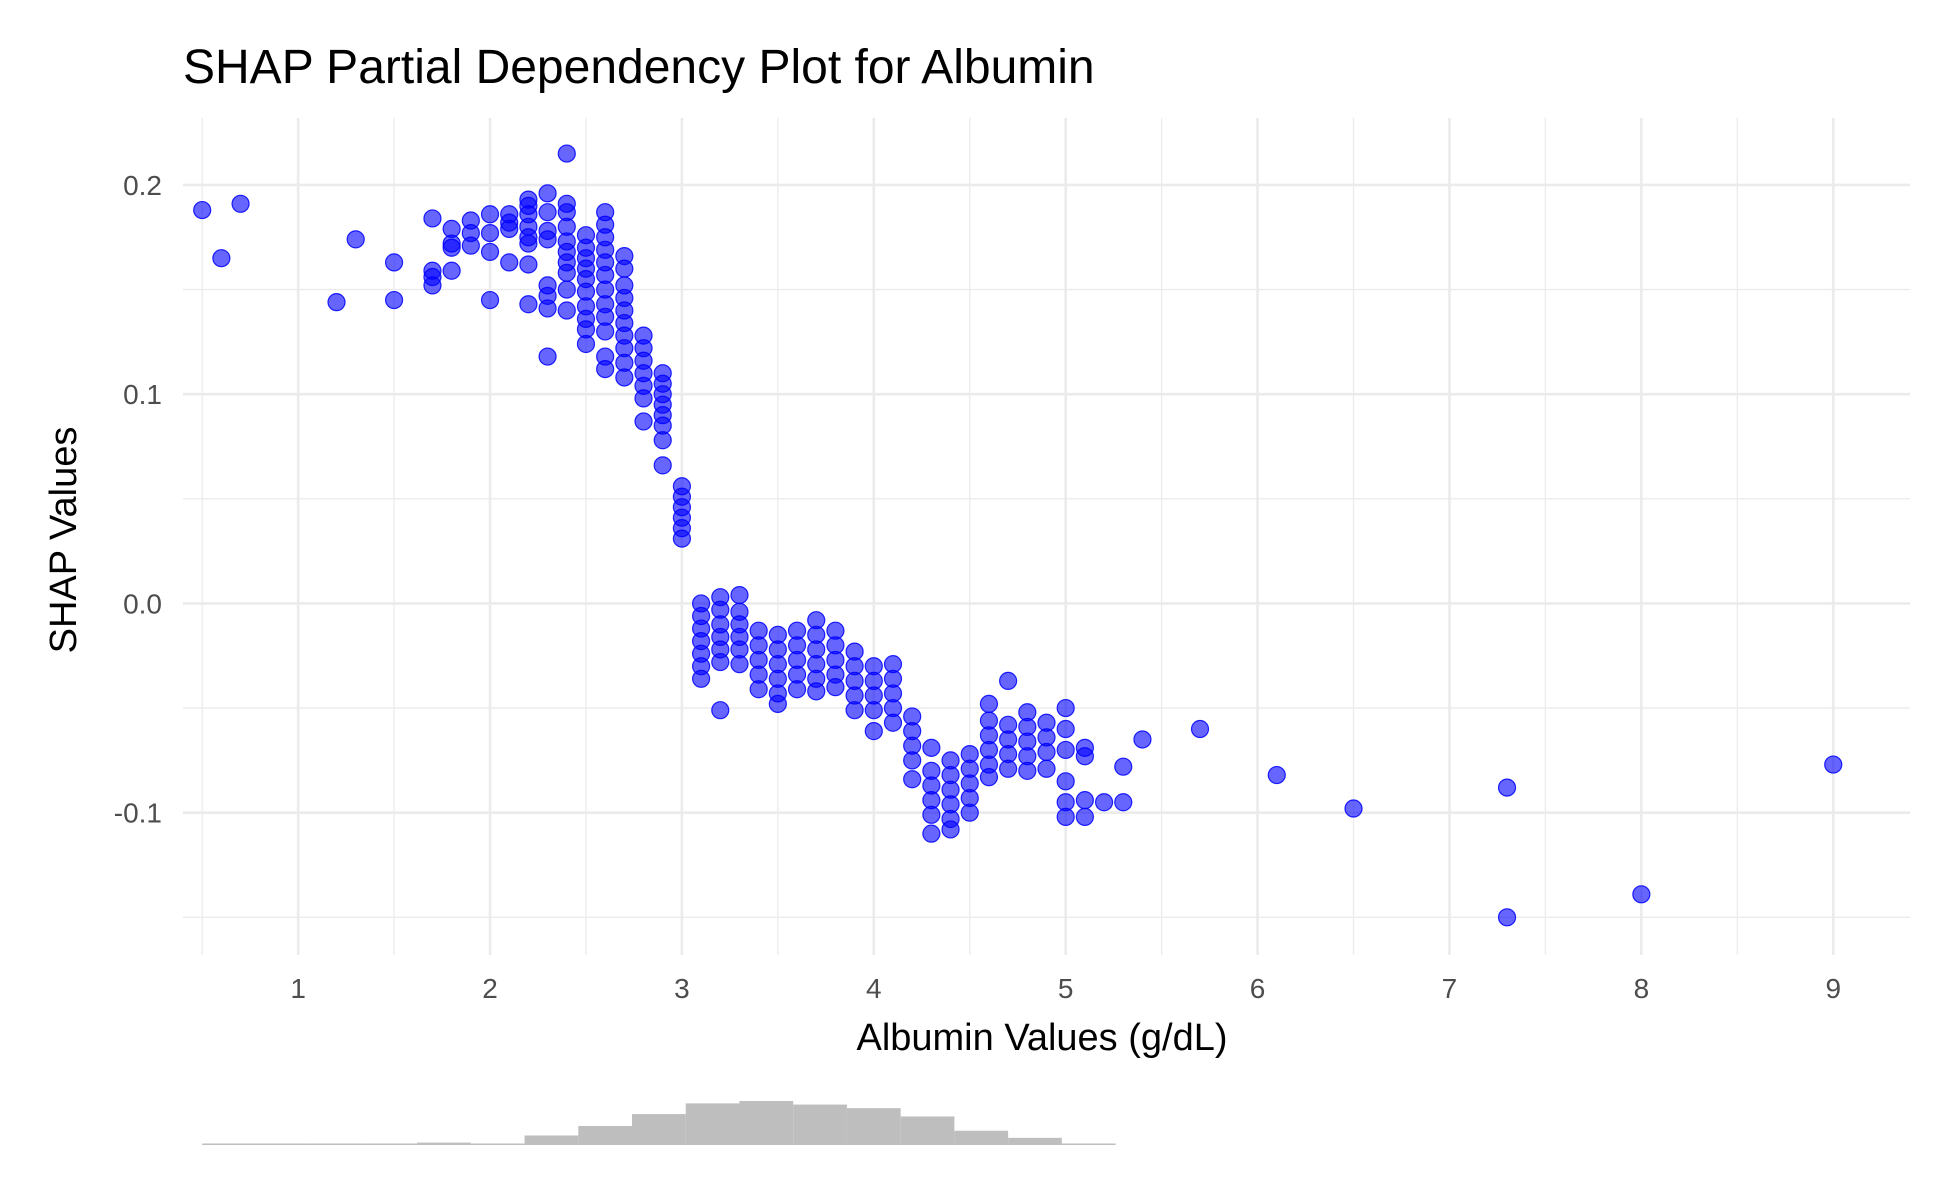  I want to click on y-axis-ticks: 0.2 0.1 0.0 -0.1, so click(138, 499).